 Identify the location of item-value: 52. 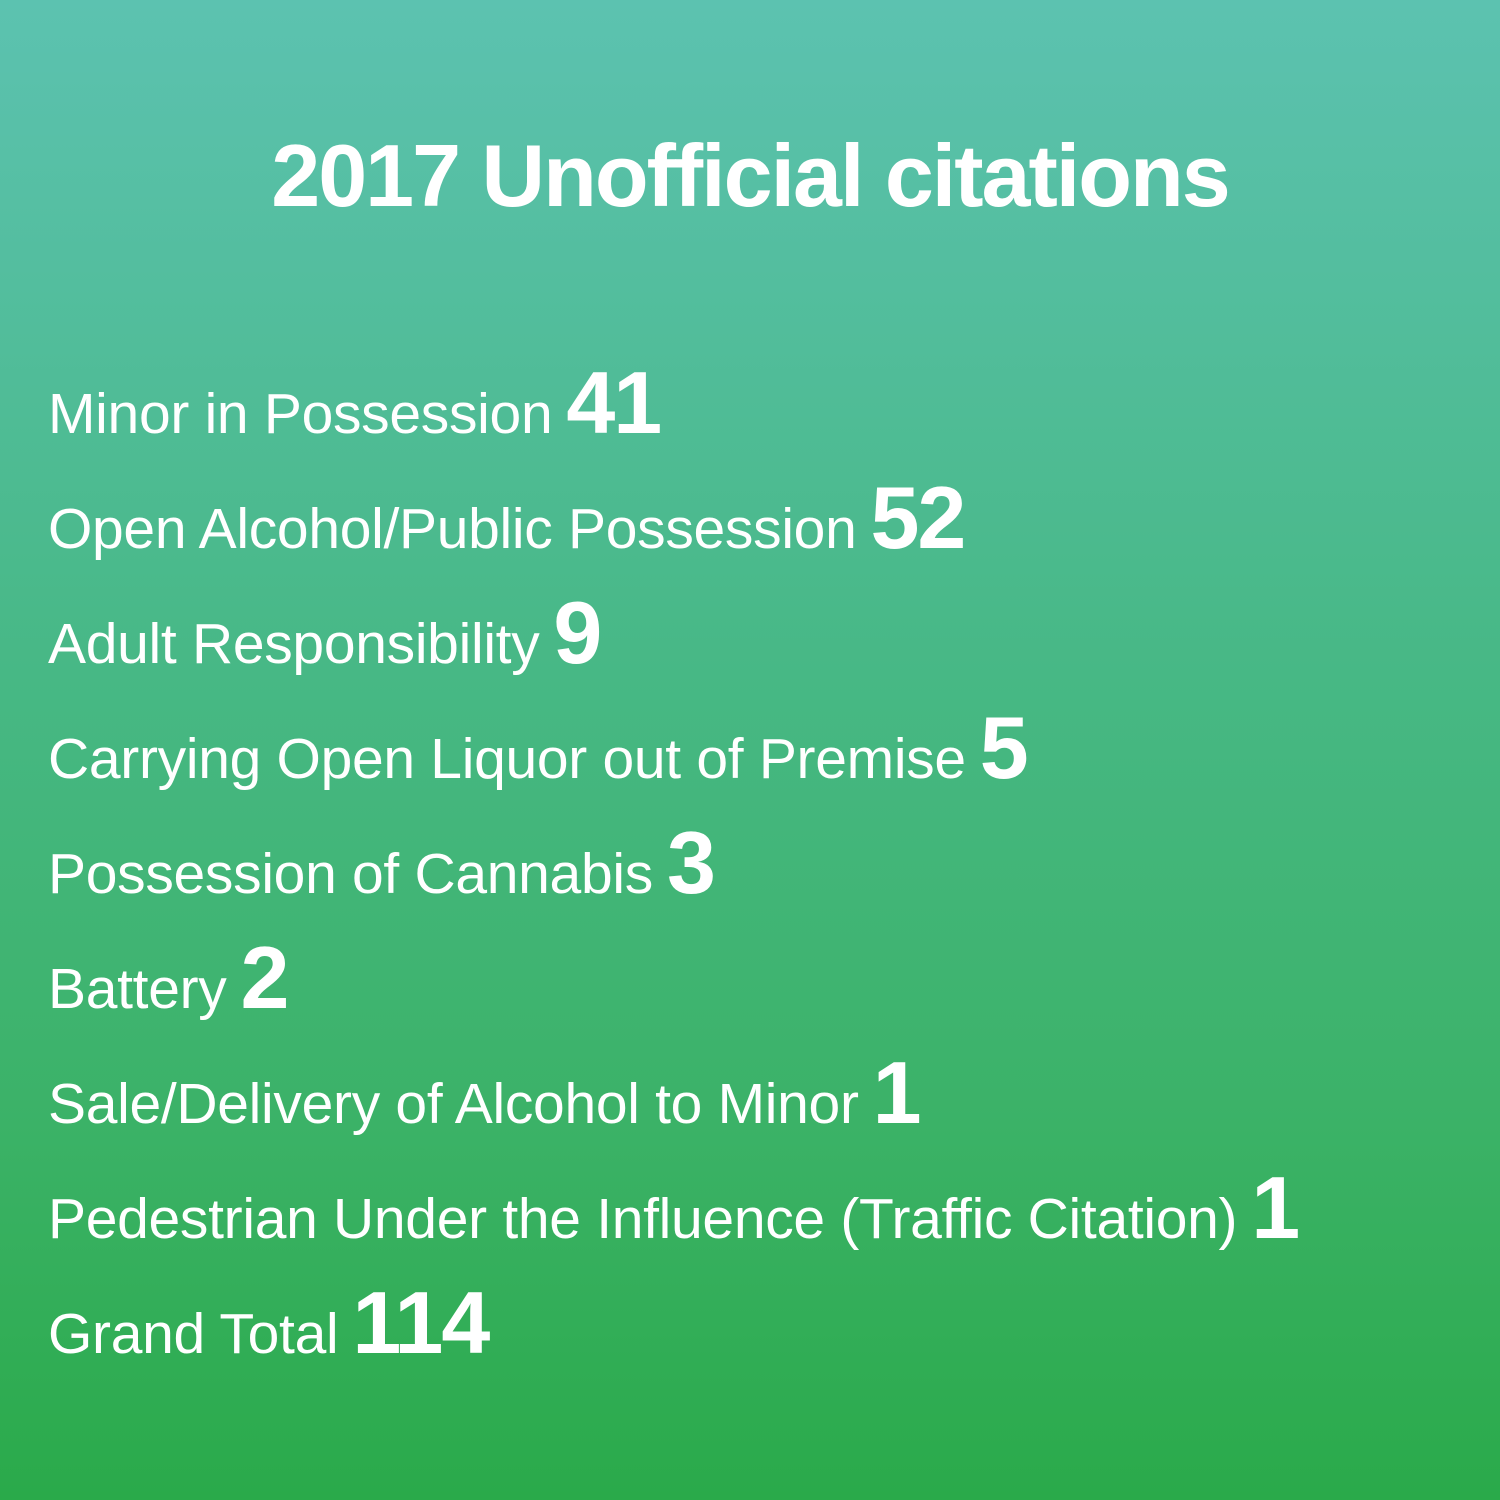
(918, 517).